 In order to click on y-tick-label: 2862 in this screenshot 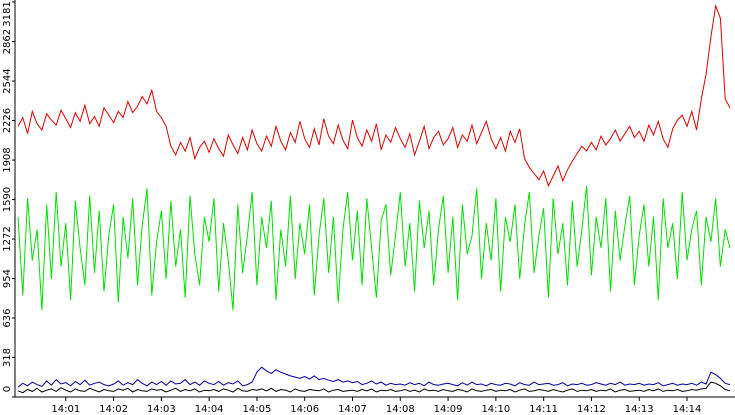, I will do `click(7, 41)`.